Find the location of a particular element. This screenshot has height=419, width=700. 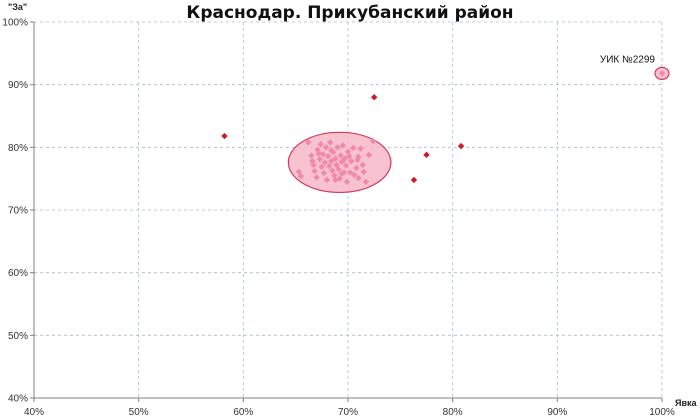

y-tick-label: 100% is located at coordinates (15, 23).